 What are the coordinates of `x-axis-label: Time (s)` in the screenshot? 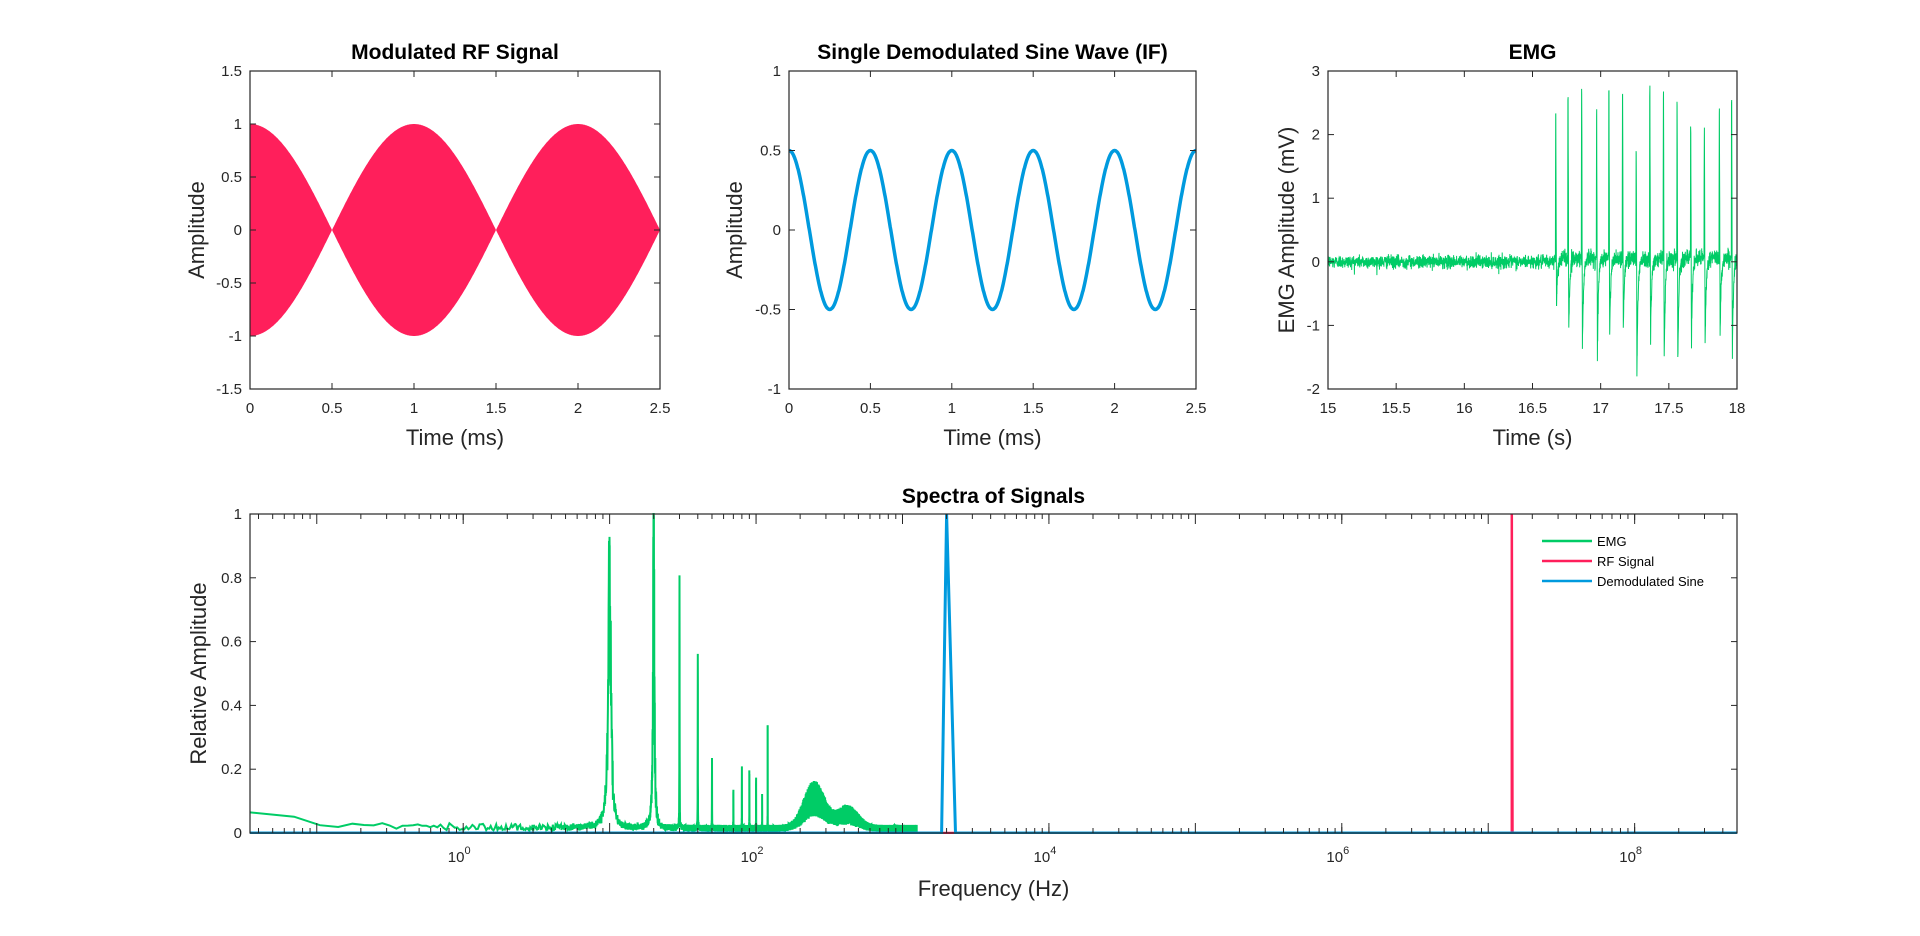 It's located at (1533, 437).